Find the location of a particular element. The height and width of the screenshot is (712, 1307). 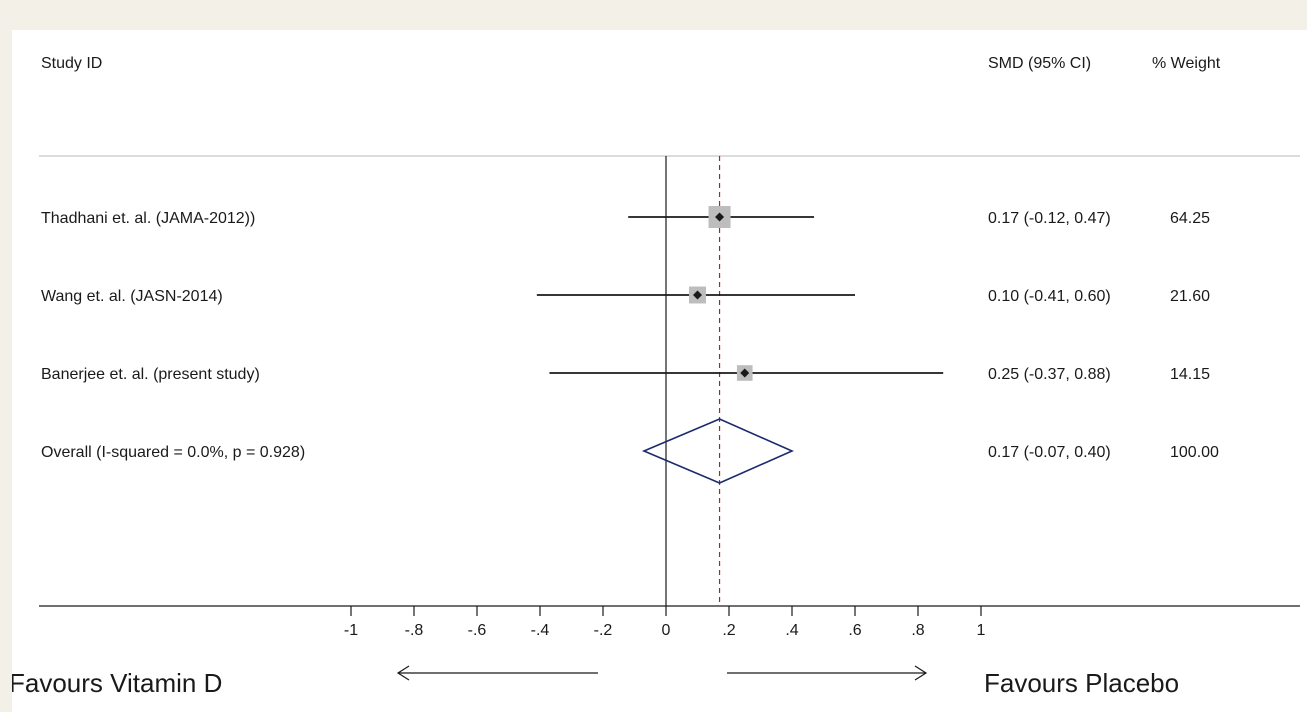

overall-weight: 100.00 is located at coordinates (1194, 452).